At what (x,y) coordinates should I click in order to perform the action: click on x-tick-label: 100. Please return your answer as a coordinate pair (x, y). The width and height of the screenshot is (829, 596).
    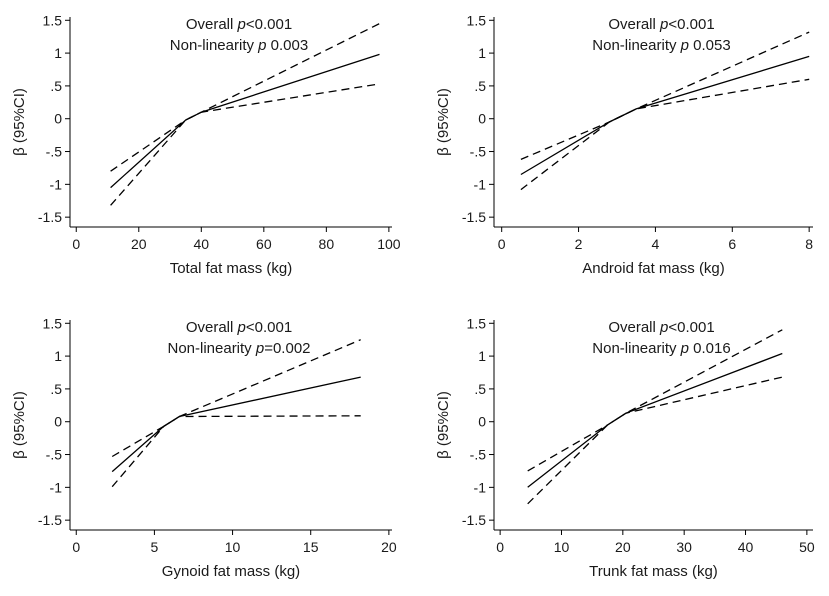
    Looking at the image, I should click on (389, 244).